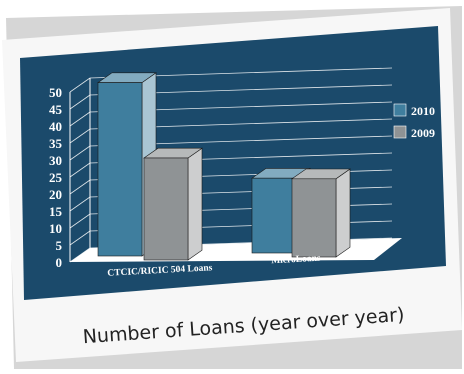 This screenshot has width=464, height=374. I want to click on y-tick-label: 50, so click(55, 92).